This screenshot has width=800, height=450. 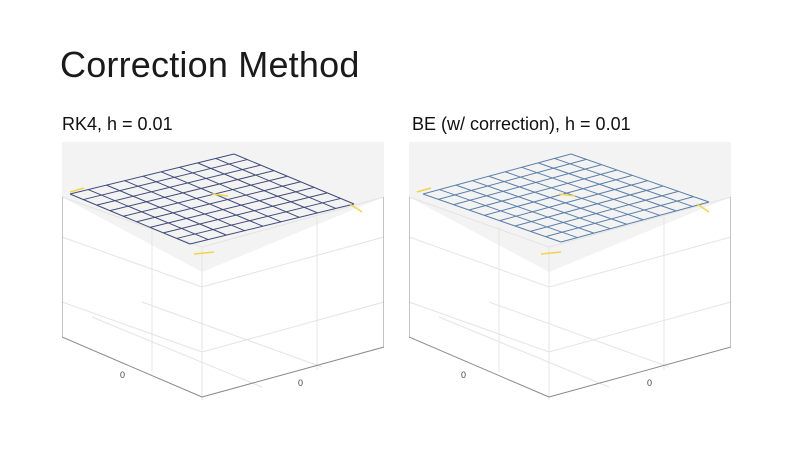 I want to click on surface-mesh, so click(x=212, y=199).